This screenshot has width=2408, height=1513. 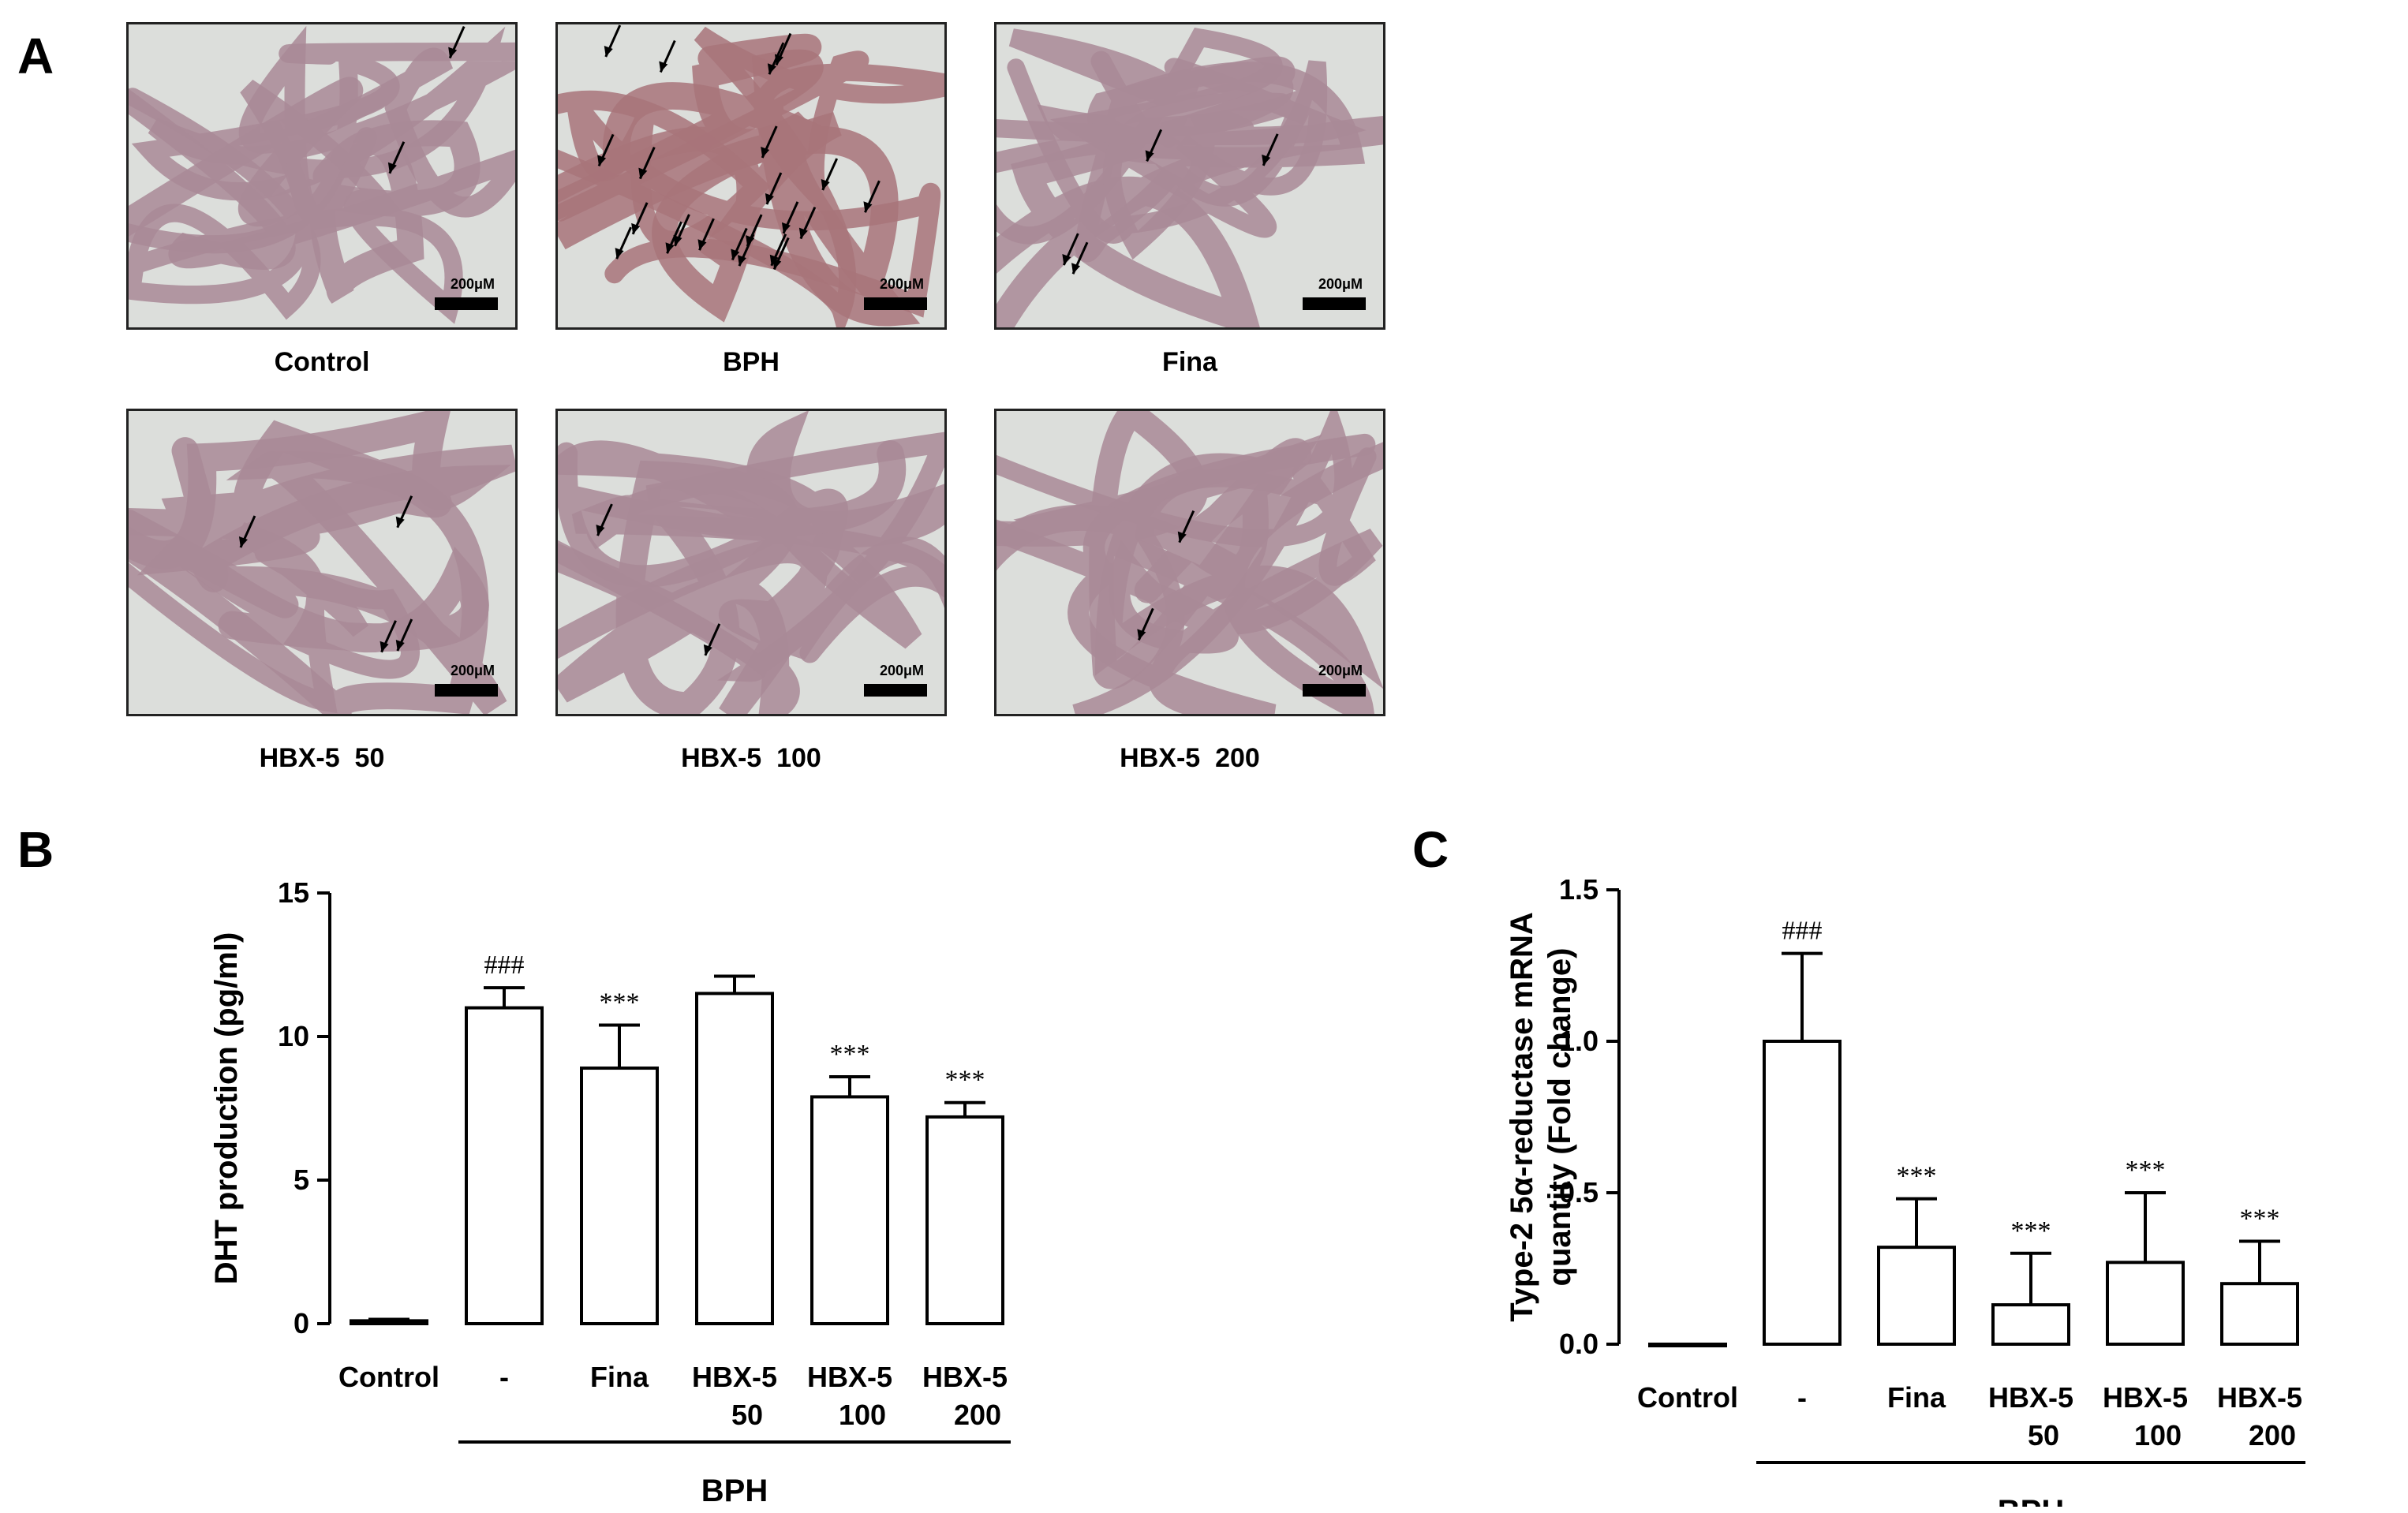 What do you see at coordinates (1578, 1192) in the screenshot?
I see `y-tick-label: 0.5` at bounding box center [1578, 1192].